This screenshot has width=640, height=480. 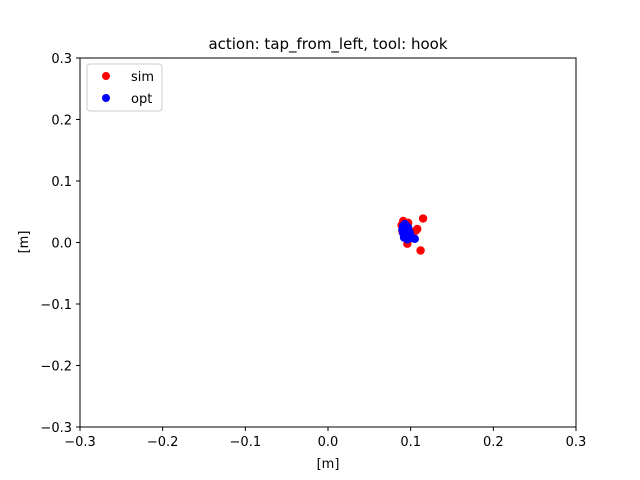 I want to click on x-axis-label: [m], so click(x=328, y=464).